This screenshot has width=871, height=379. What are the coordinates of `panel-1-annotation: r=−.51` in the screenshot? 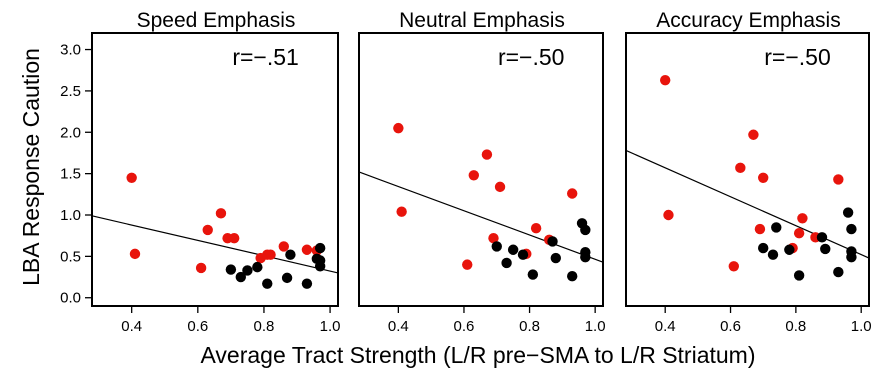 It's located at (265, 57).